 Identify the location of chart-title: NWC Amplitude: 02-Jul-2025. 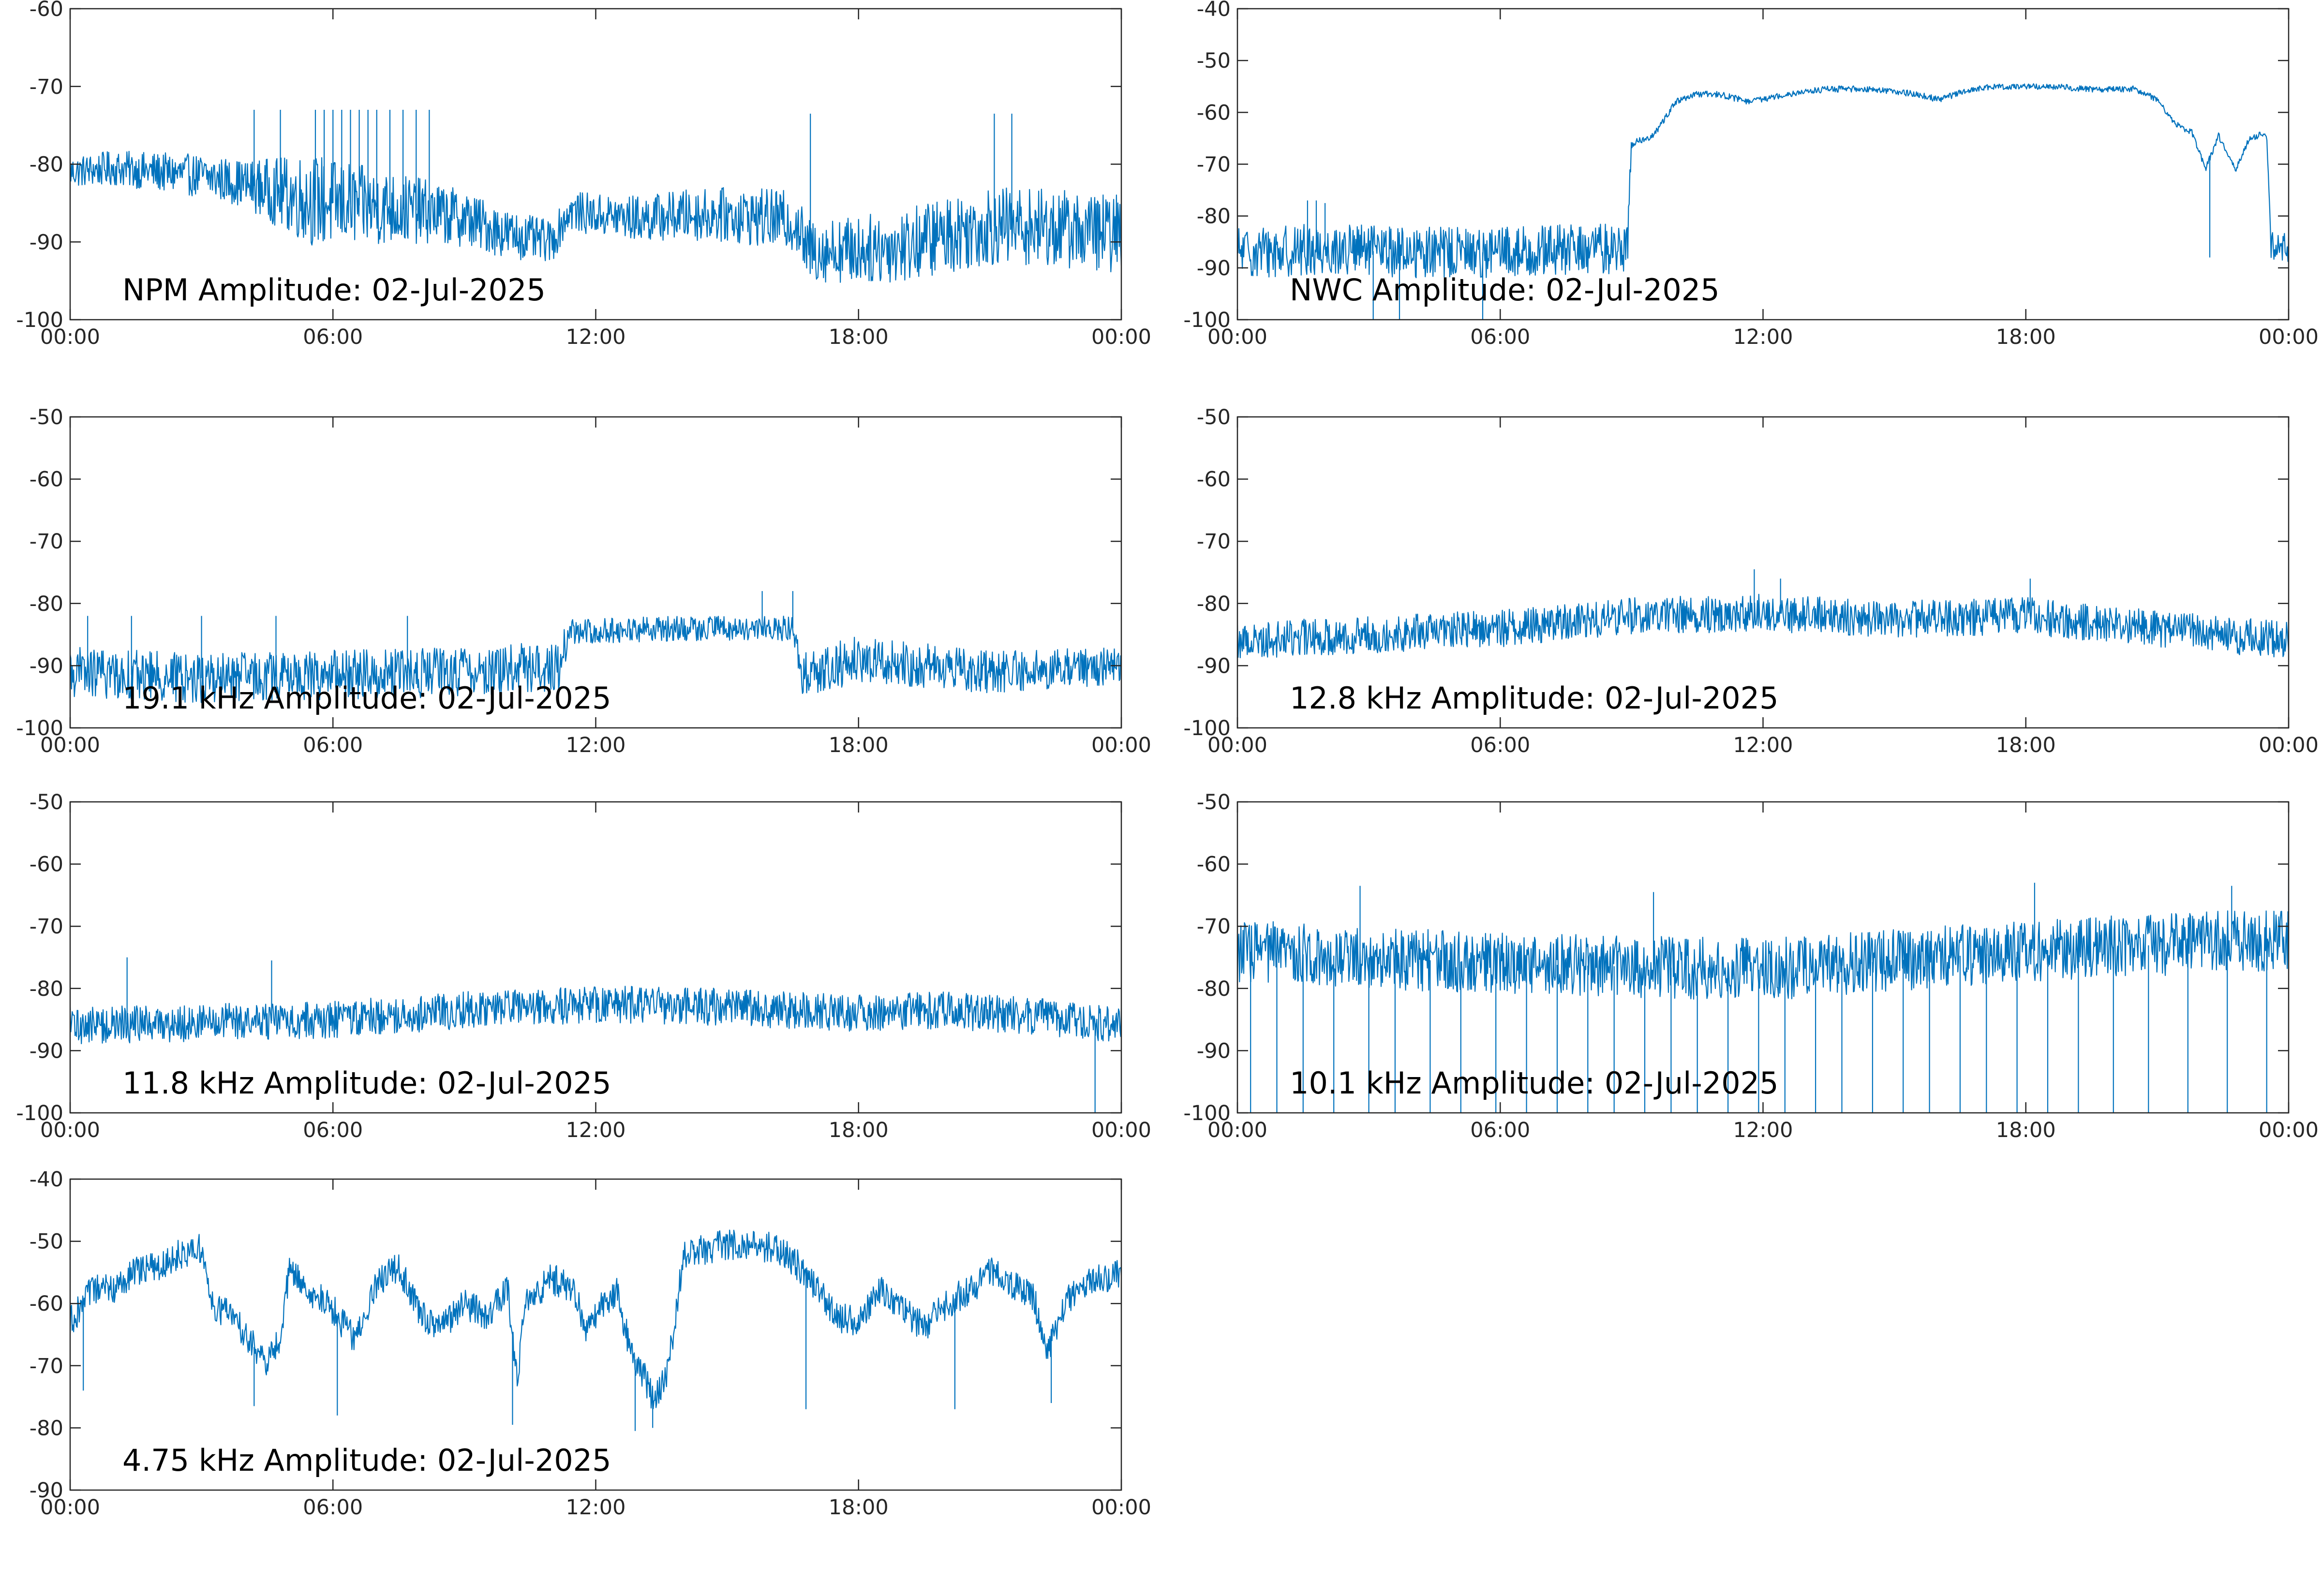
(1505, 290).